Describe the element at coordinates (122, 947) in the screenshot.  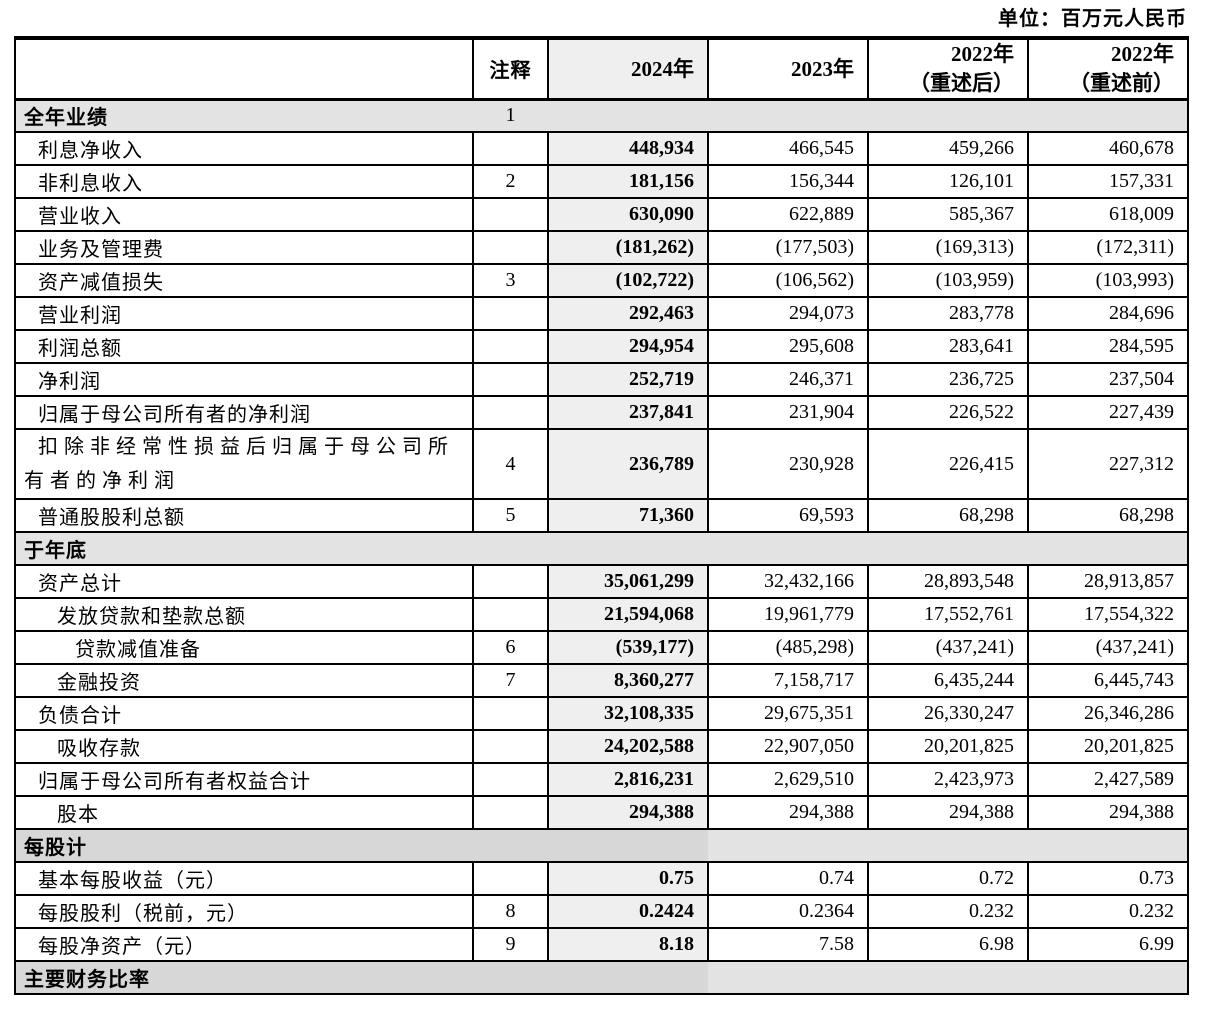
I see `row-label: 每股净资产（元）` at that location.